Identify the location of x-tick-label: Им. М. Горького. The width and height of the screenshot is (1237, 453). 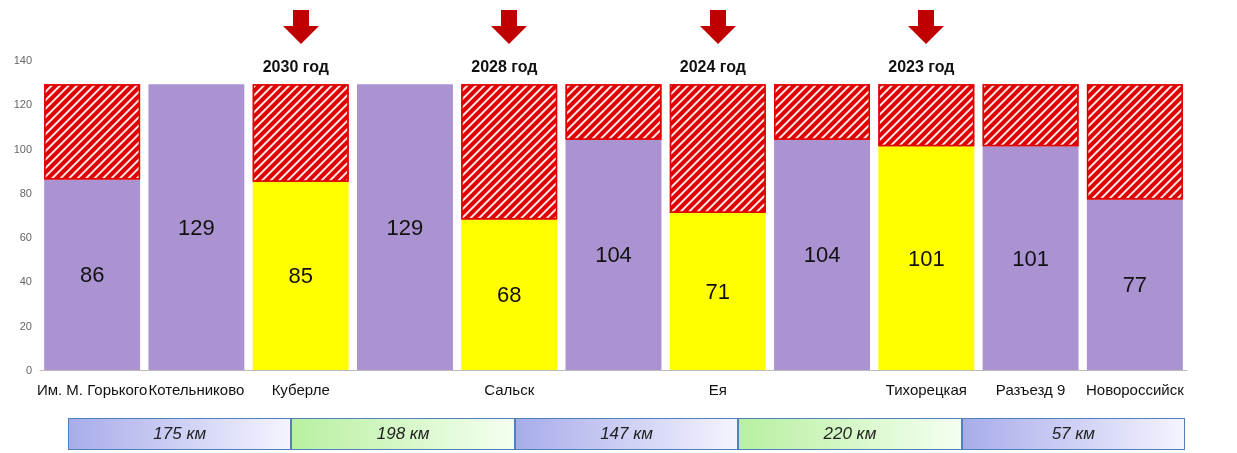
(92, 389).